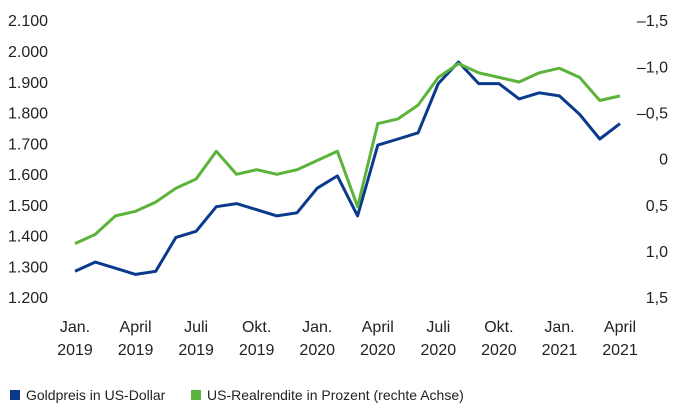 Image resolution: width=688 pixels, height=407 pixels. I want to click on x-tick-label: Okt. 2019, so click(256, 339).